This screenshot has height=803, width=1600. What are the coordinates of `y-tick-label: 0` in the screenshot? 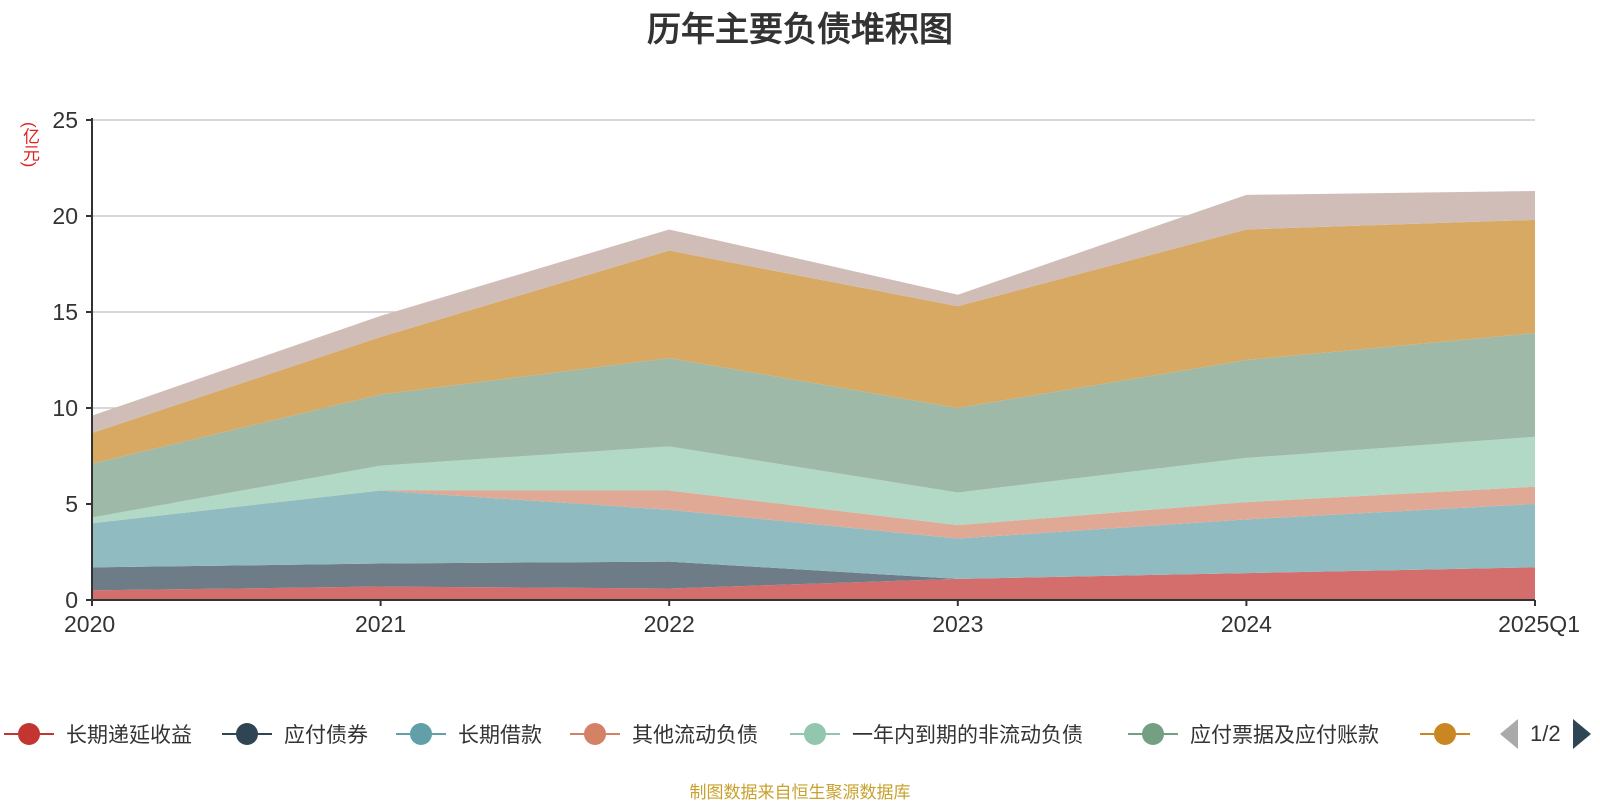 It's located at (71, 600).